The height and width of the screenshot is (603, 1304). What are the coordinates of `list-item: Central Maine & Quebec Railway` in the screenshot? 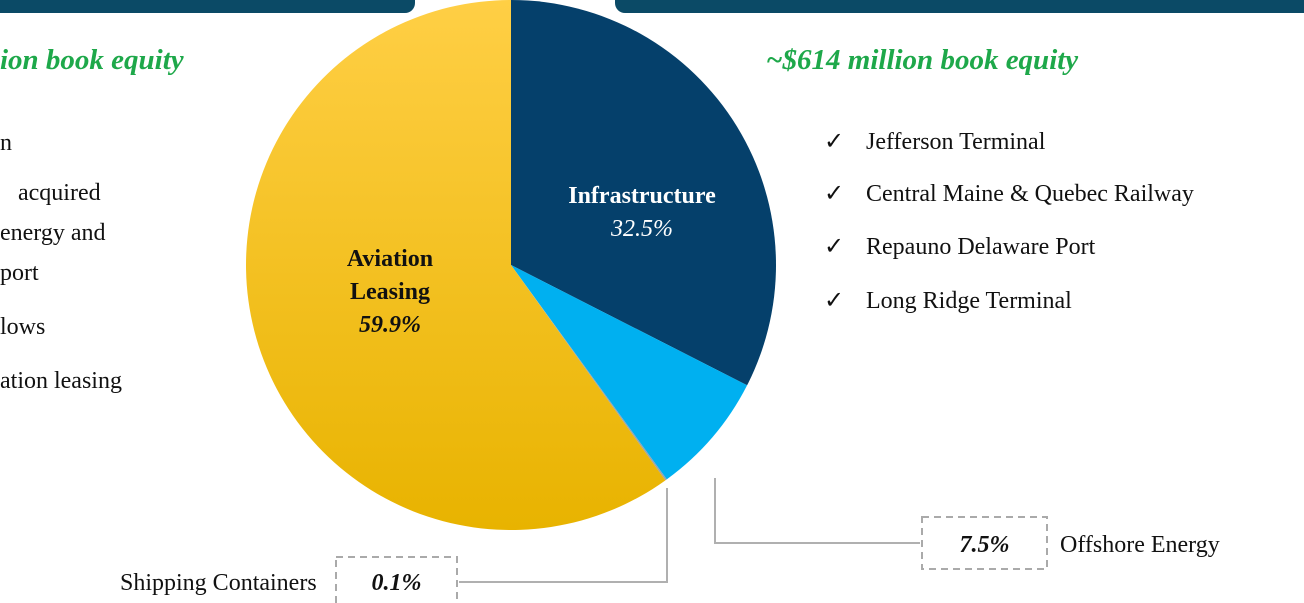 It's located at (1009, 194).